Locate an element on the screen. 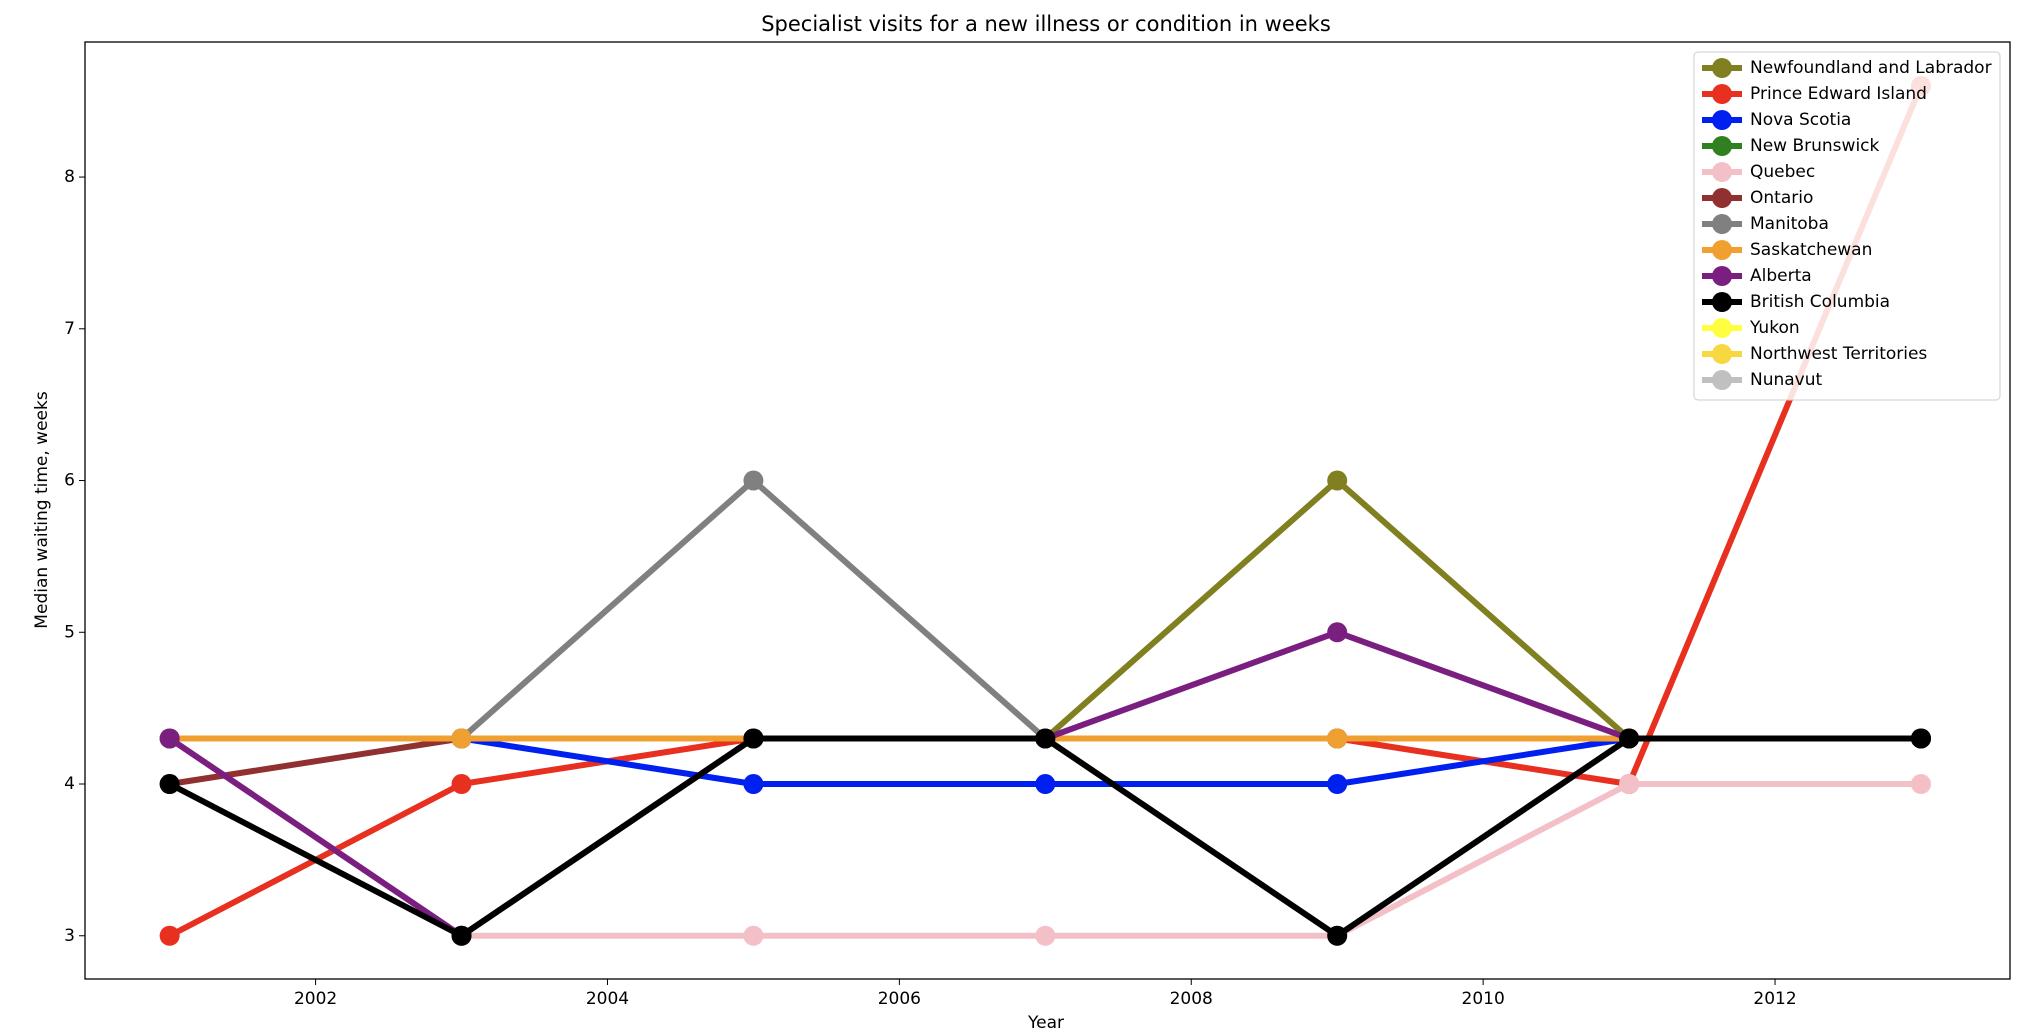  legend-label: Northwest Territories is located at coordinates (1838, 354).